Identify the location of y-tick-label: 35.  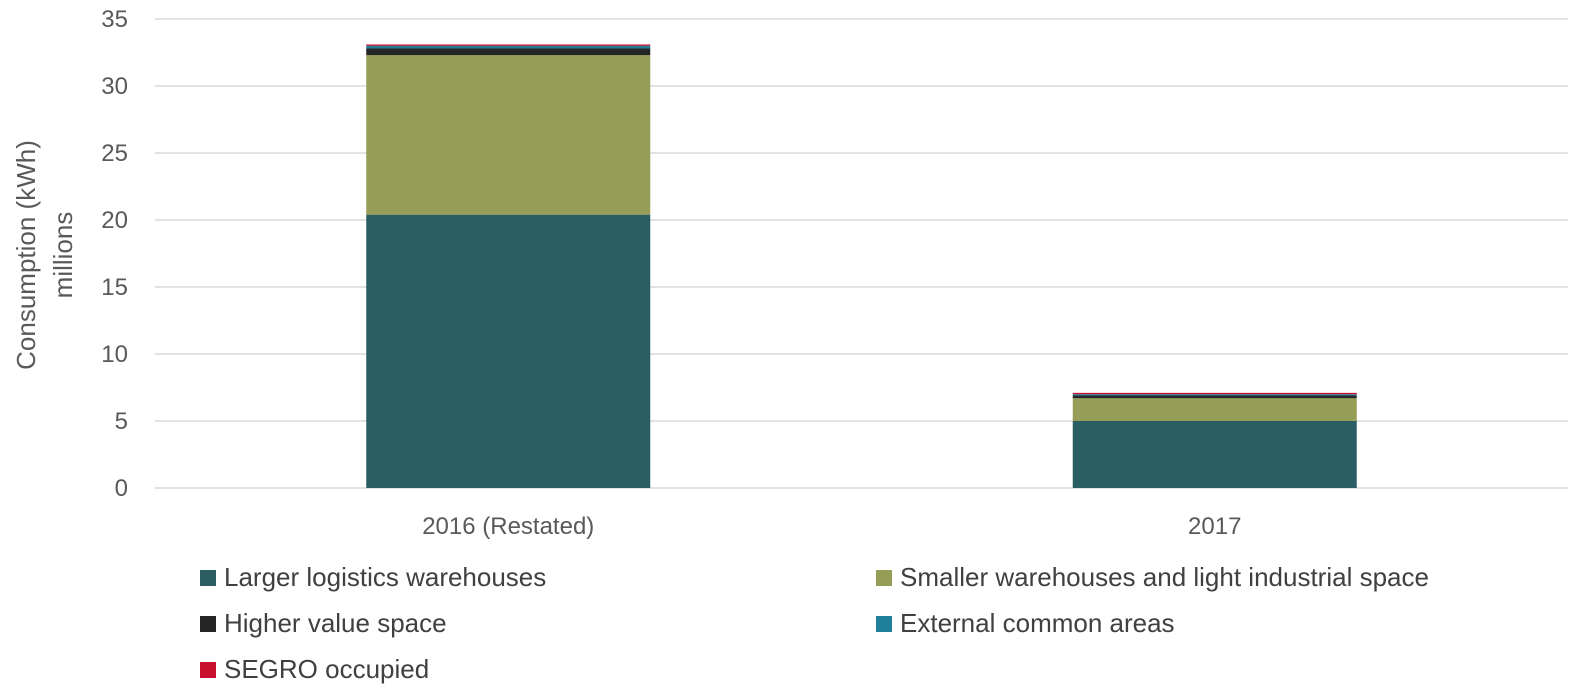
(114, 19).